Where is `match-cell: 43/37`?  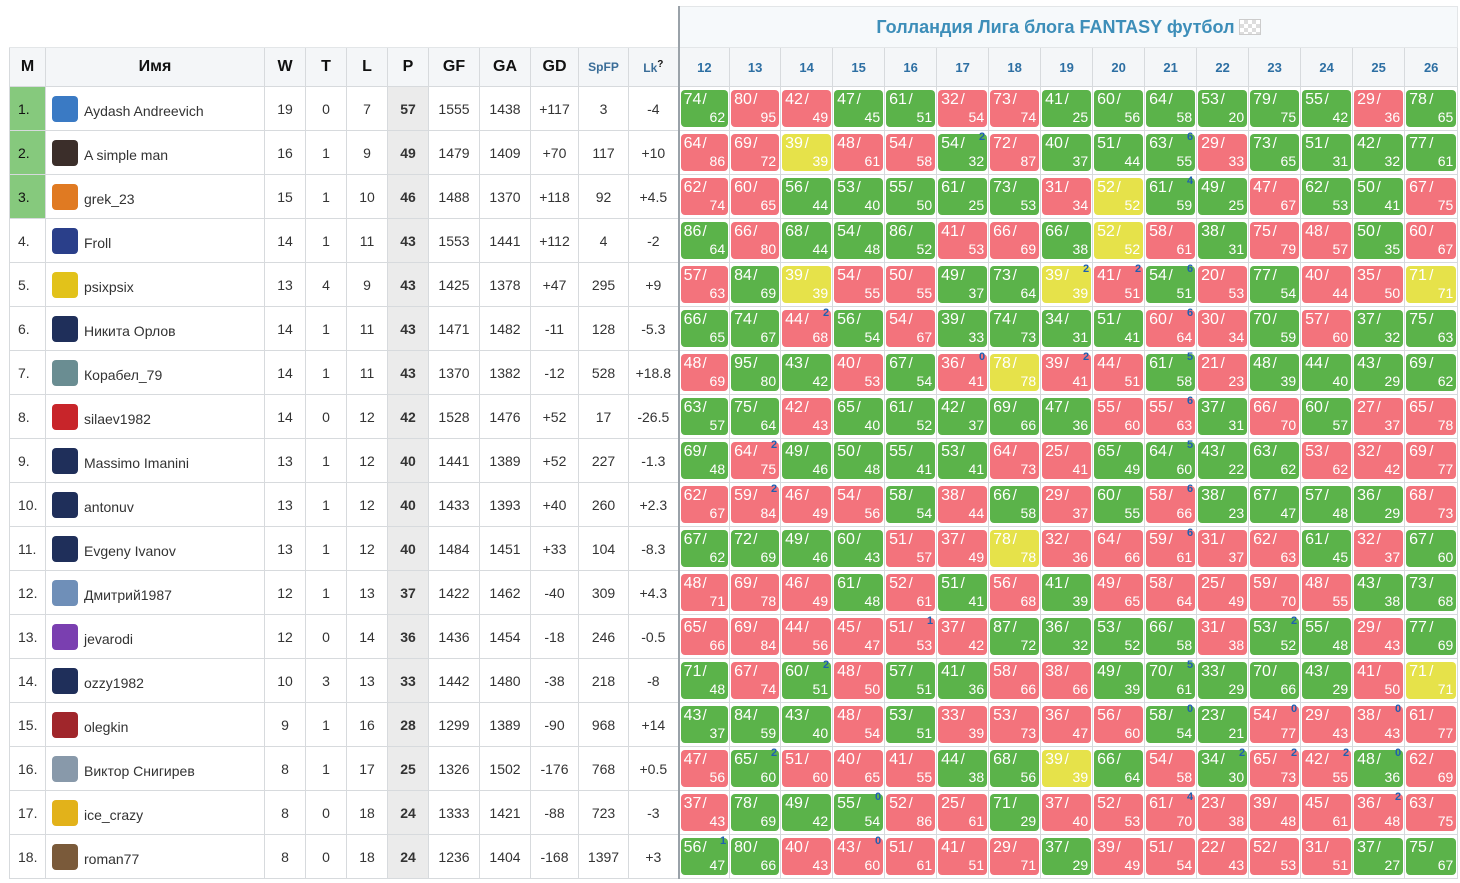 match-cell: 43/37 is located at coordinates (704, 724).